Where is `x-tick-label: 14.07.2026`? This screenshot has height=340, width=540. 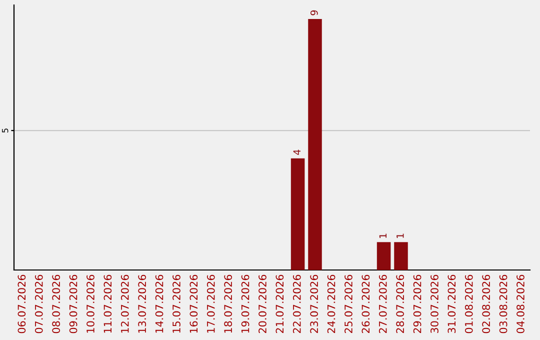
x-tick-label: 14.07.2026 is located at coordinates (159, 303).